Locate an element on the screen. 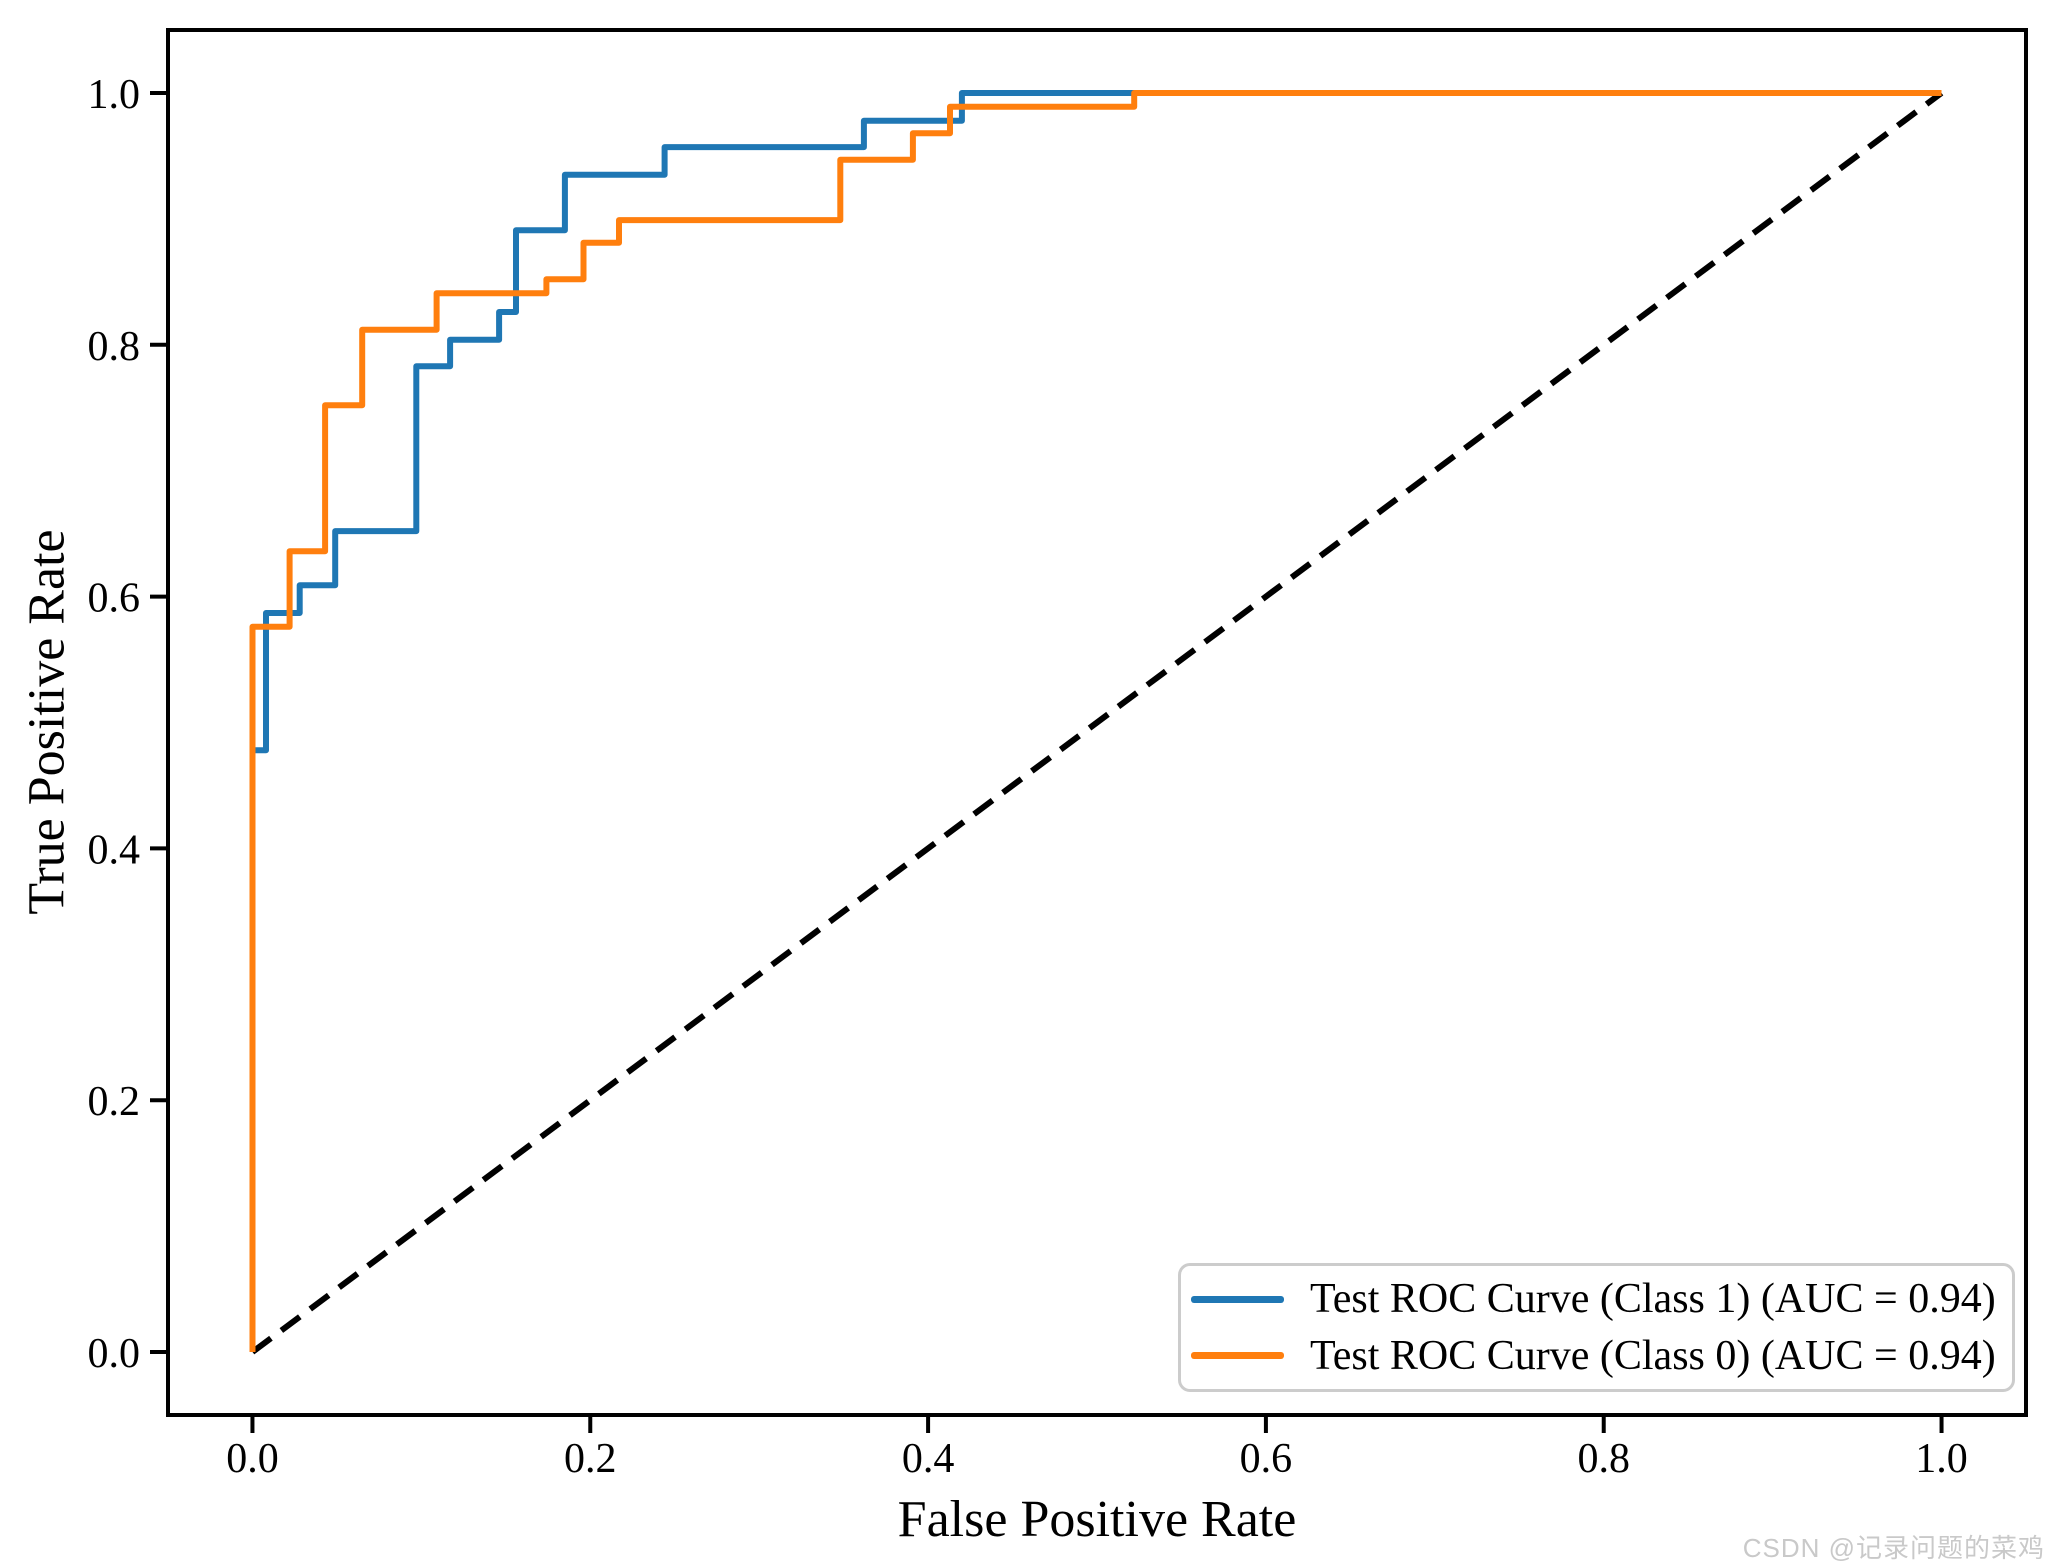 This screenshot has width=2056, height=1567. legend-label-class1: Test ROC Curve (Class 1) (AUC = 0.94) is located at coordinates (1653, 1299).